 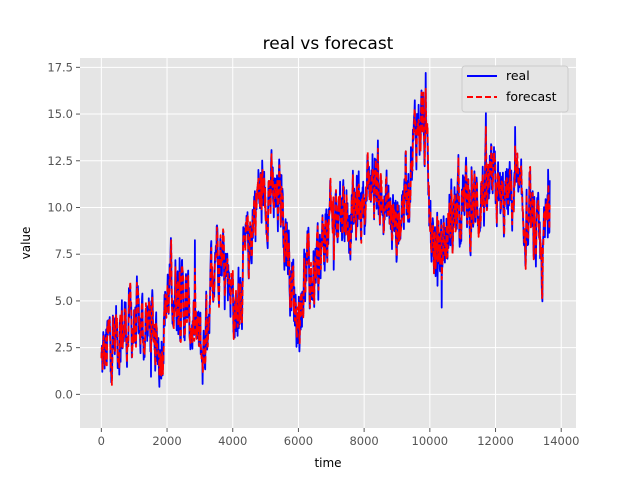 What do you see at coordinates (328, 44) in the screenshot?
I see `chart-title: real vs forecast` at bounding box center [328, 44].